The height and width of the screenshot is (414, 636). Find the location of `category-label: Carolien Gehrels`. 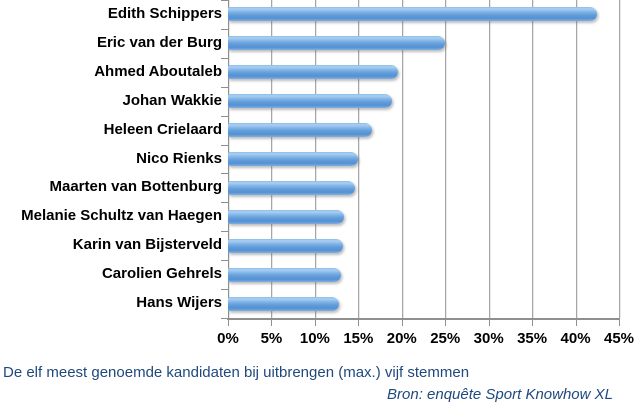

category-label: Carolien Gehrels is located at coordinates (161, 274).